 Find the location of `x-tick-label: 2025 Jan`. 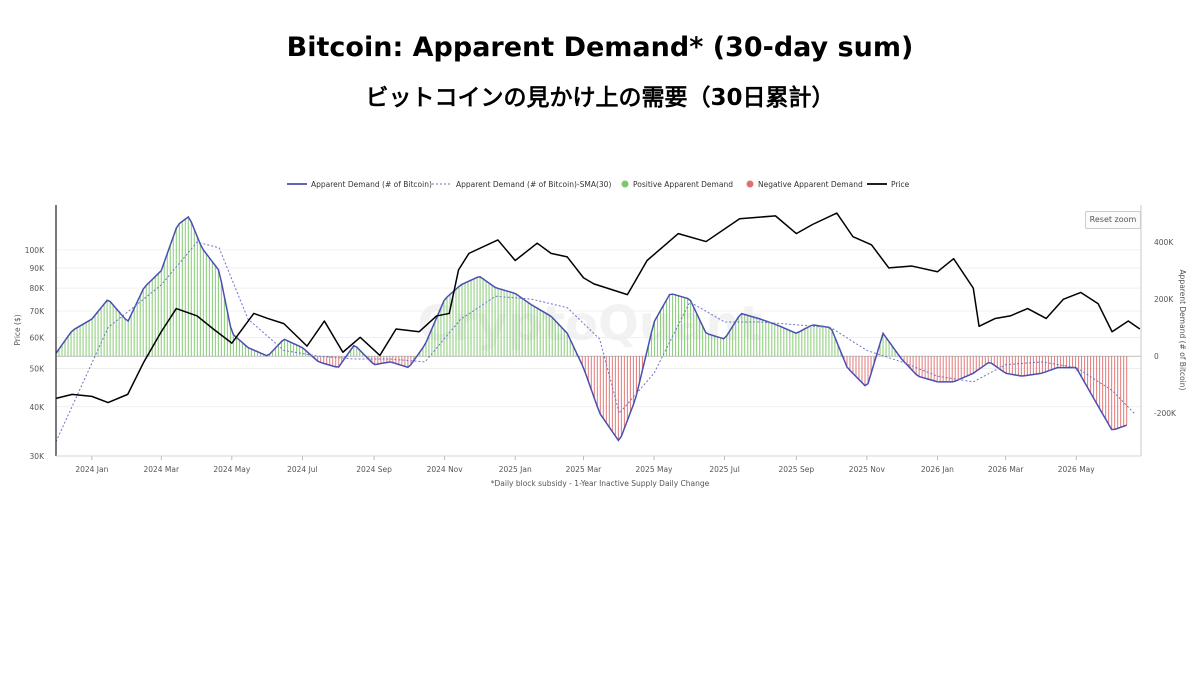

x-tick-label: 2025 Jan is located at coordinates (515, 469).